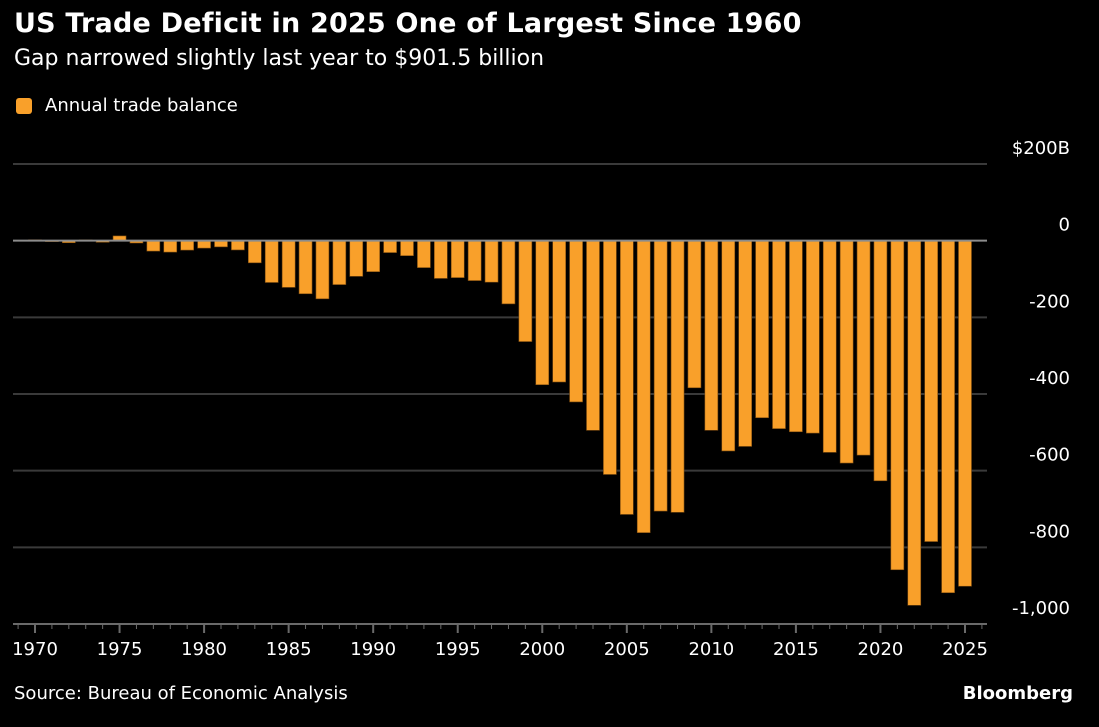 The height and width of the screenshot is (727, 1099). I want to click on y-tick-label: $200B, so click(1041, 148).